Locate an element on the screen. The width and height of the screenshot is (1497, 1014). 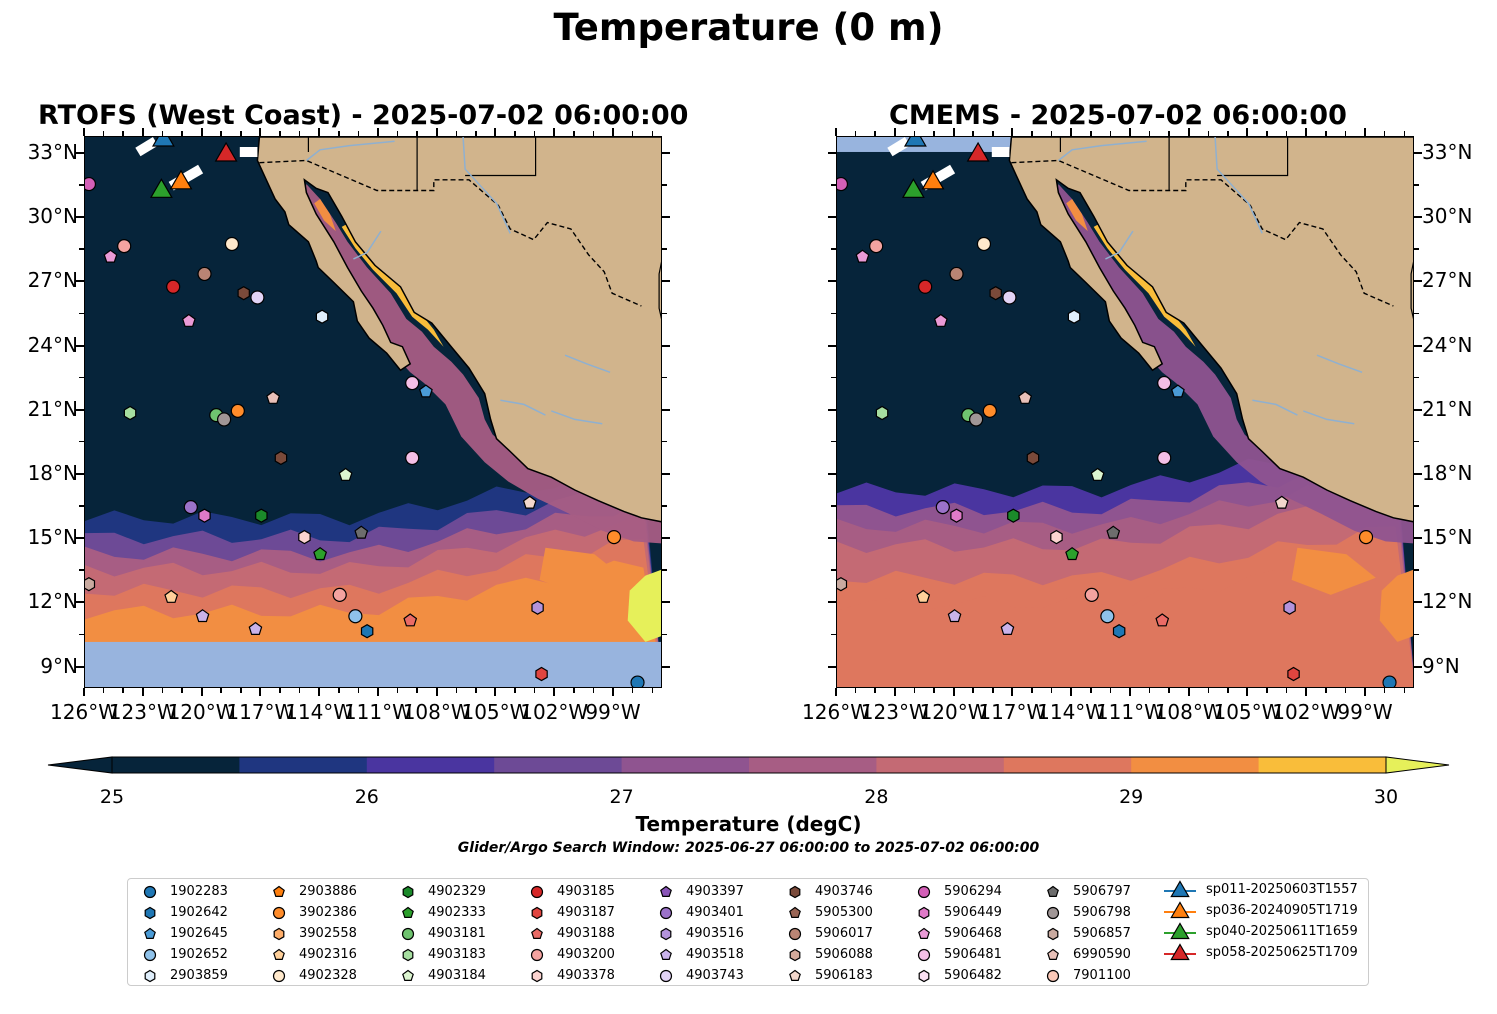
glider-marker-sp058-20250625T1709 is located at coordinates (978, 151).